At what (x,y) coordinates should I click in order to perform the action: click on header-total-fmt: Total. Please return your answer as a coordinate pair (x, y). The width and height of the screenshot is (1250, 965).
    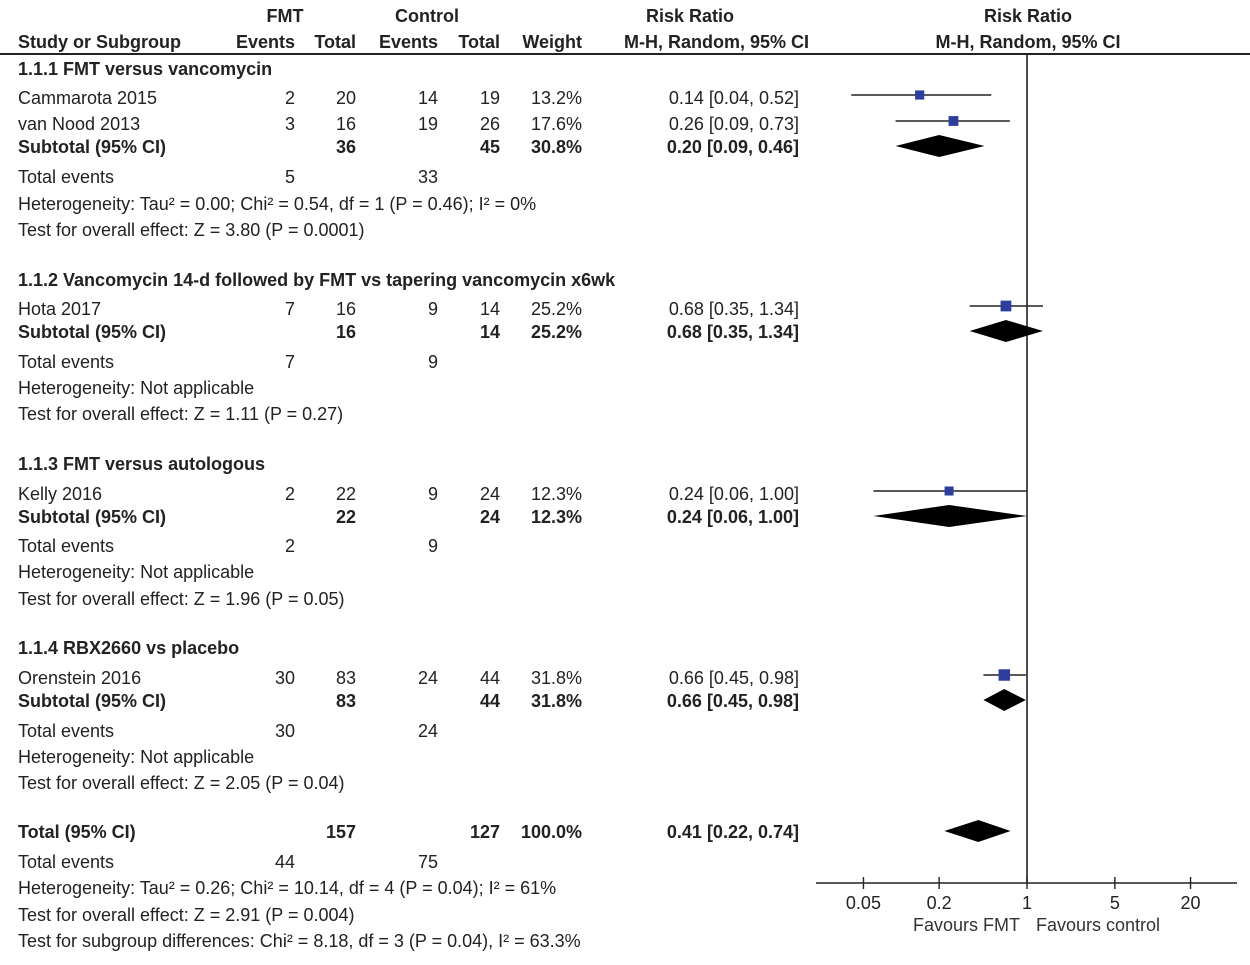
    Looking at the image, I should click on (335, 42).